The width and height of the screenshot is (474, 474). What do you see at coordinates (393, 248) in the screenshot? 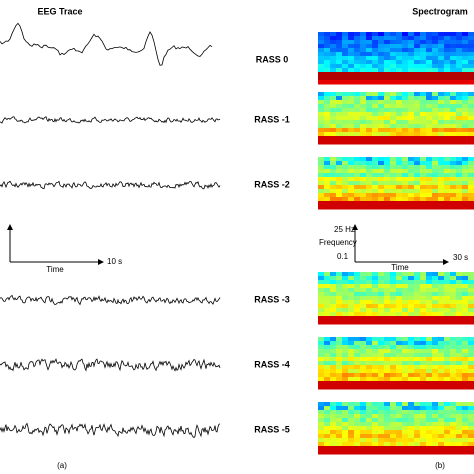
I see `spectrogram-axis: 25 Hz Frequency 0.1 Time 30 s` at bounding box center [393, 248].